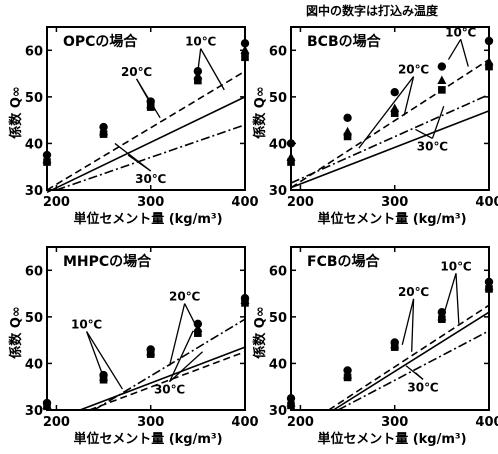 The height and width of the screenshot is (454, 498). What do you see at coordinates (344, 41) in the screenshot?
I see `panel-title: BCBの場合` at bounding box center [344, 41].